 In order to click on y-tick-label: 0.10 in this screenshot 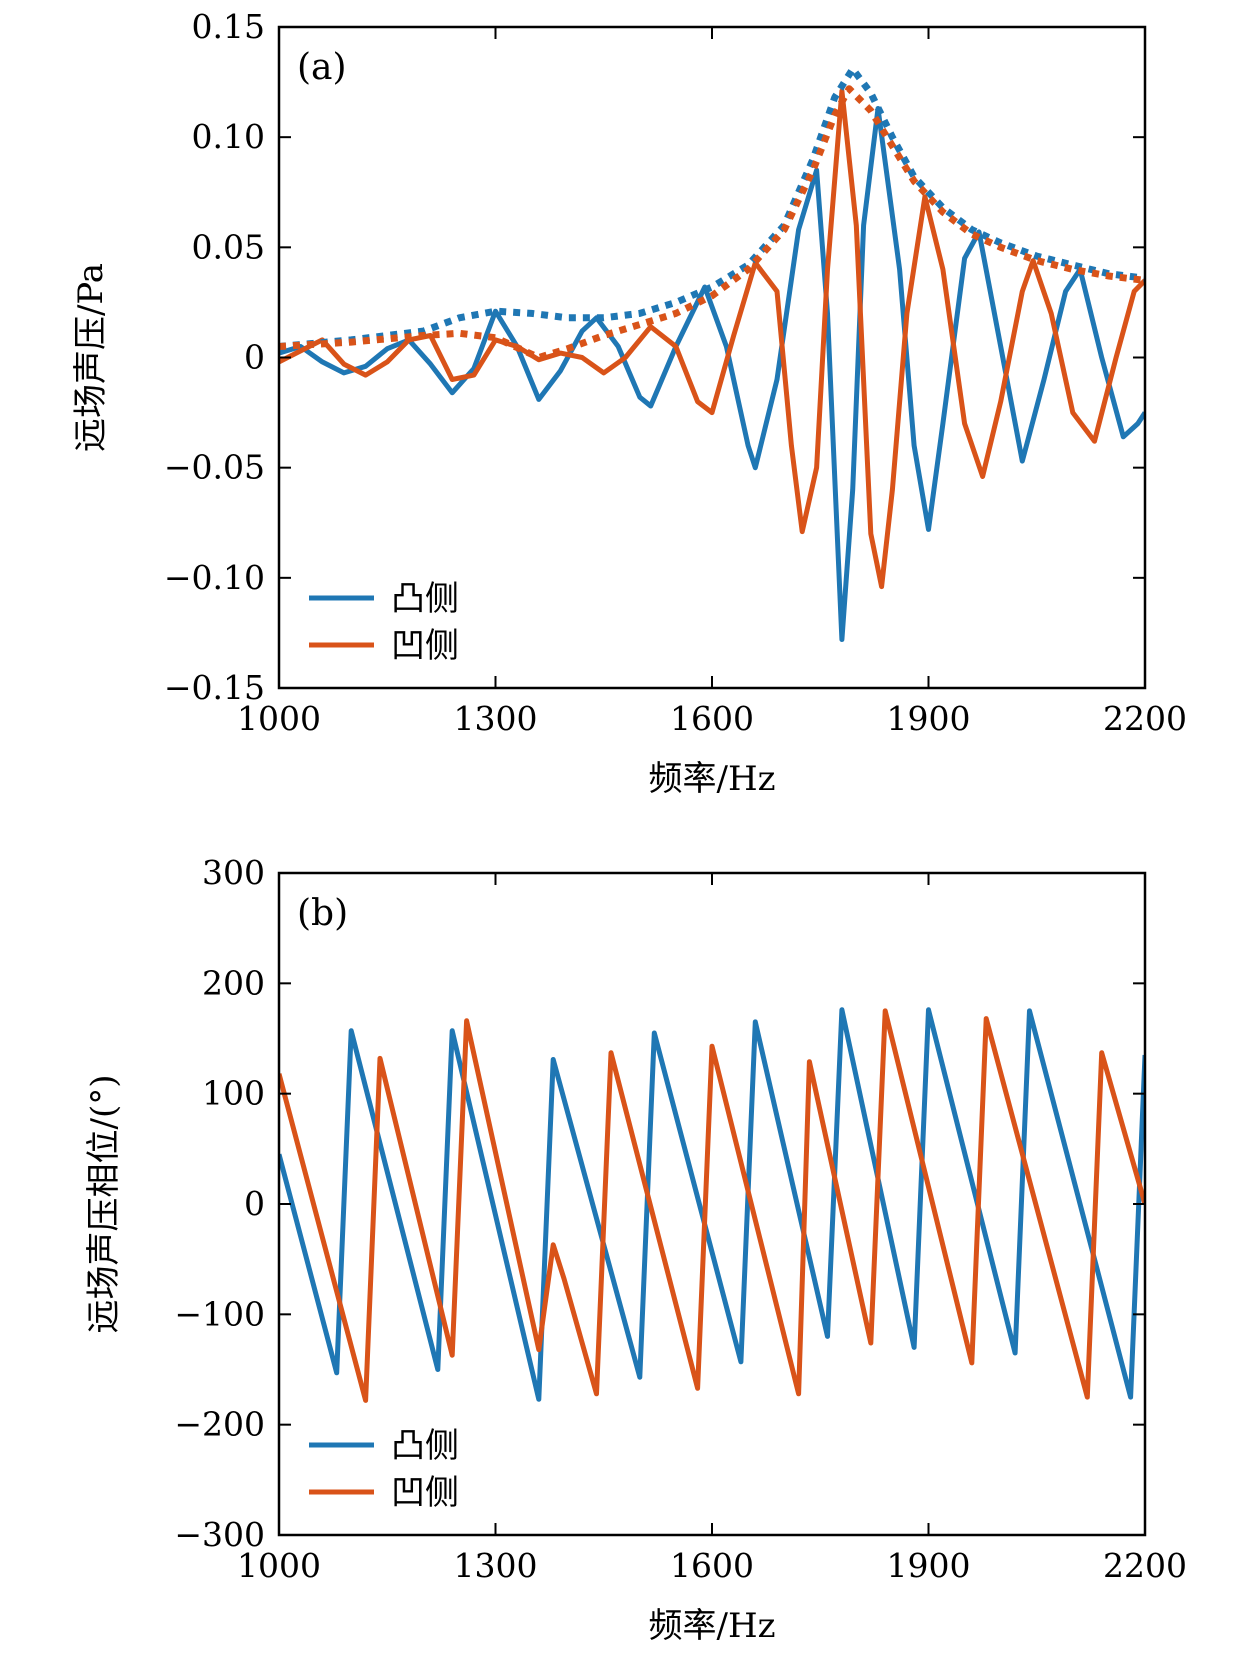, I will do `click(228, 136)`.